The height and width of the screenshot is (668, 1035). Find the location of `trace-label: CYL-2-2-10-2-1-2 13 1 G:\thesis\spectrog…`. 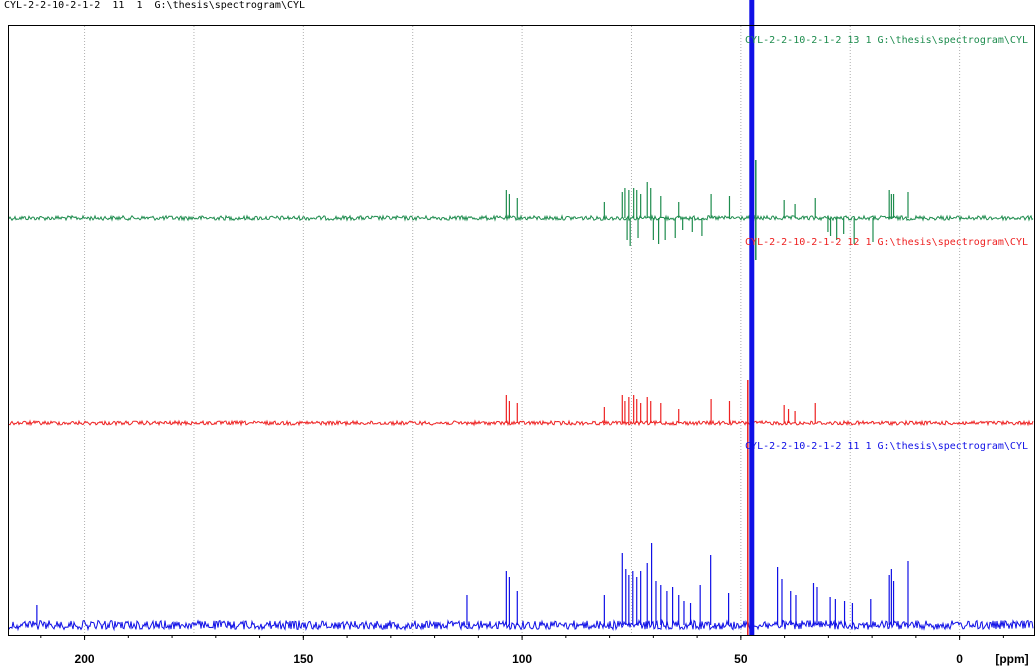

trace-label: CYL-2-2-10-2-1-2 13 1 G:\thesis\spectrog… is located at coordinates (886, 40).